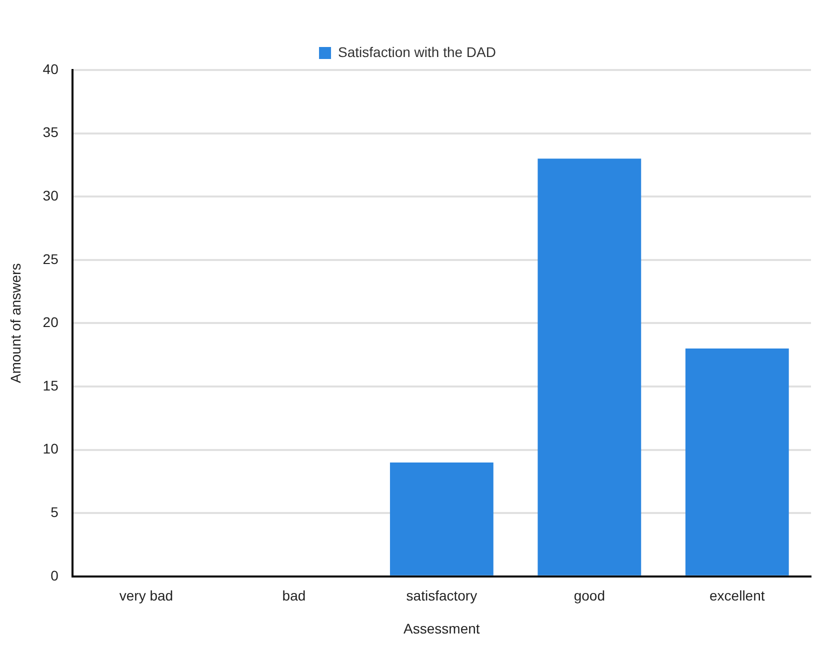  Describe the element at coordinates (146, 596) in the screenshot. I see `x-tick-label: very bad` at that location.